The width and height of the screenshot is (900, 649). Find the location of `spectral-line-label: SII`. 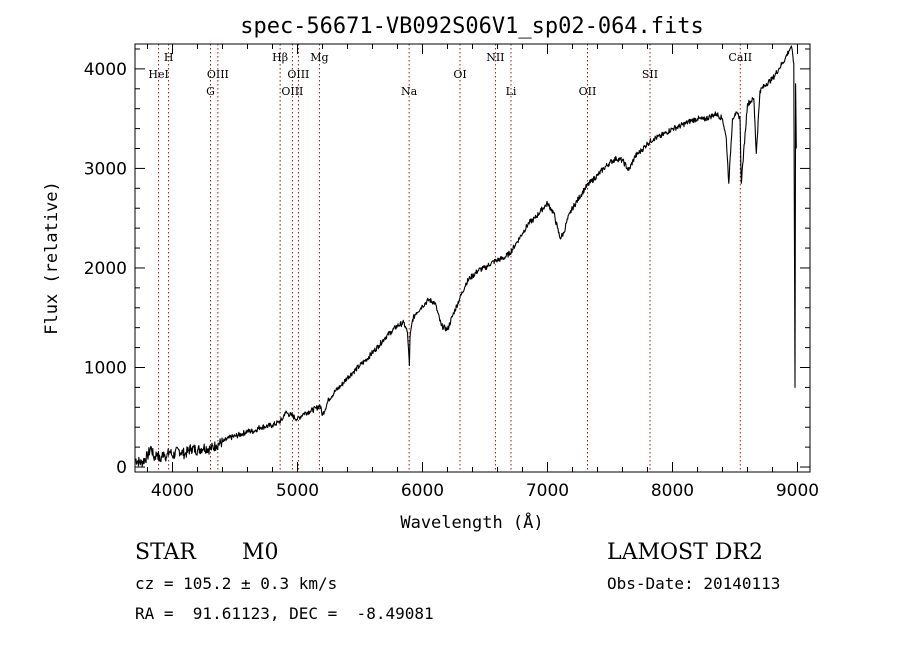

spectral-line-label: SII is located at coordinates (650, 74).